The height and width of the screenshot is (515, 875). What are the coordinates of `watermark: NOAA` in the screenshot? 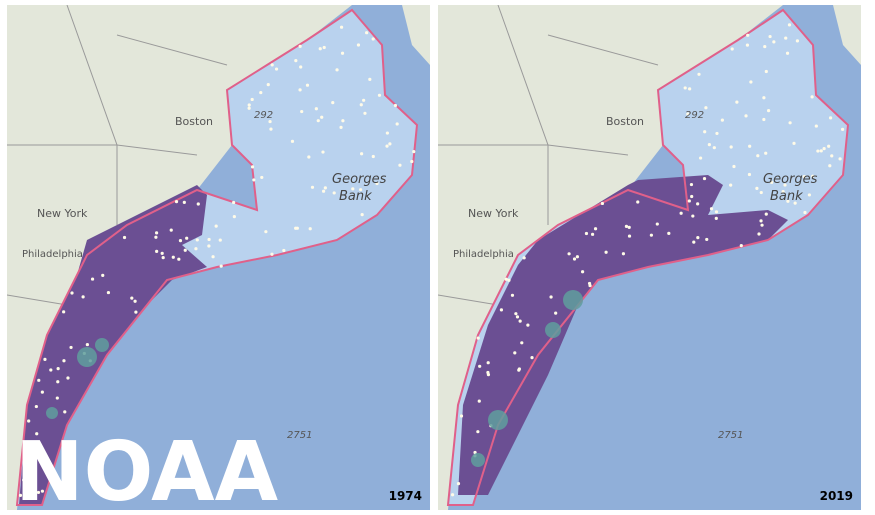 It's located at (147, 467).